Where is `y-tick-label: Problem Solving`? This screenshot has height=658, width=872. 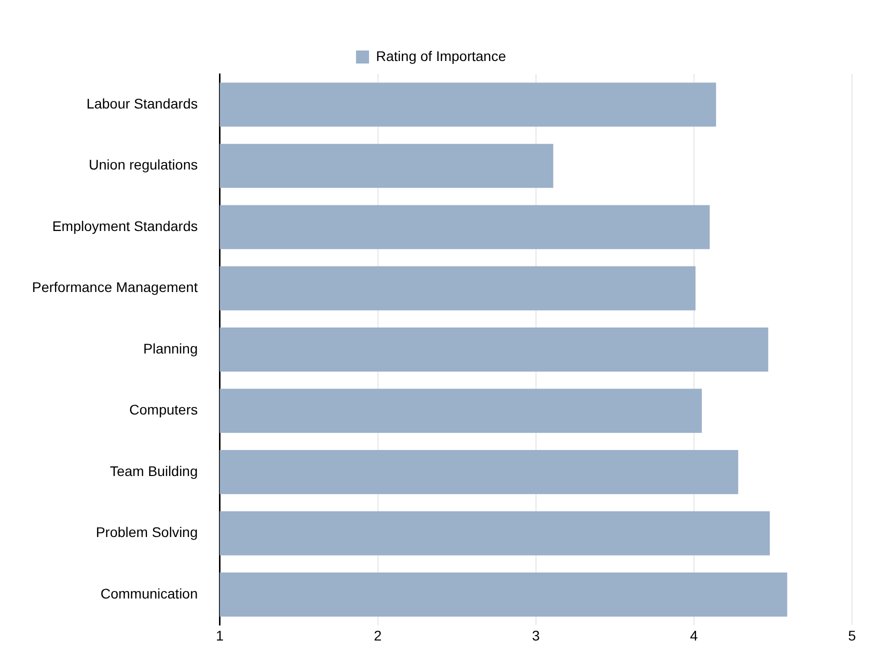 y-tick-label: Problem Solving is located at coordinates (147, 532).